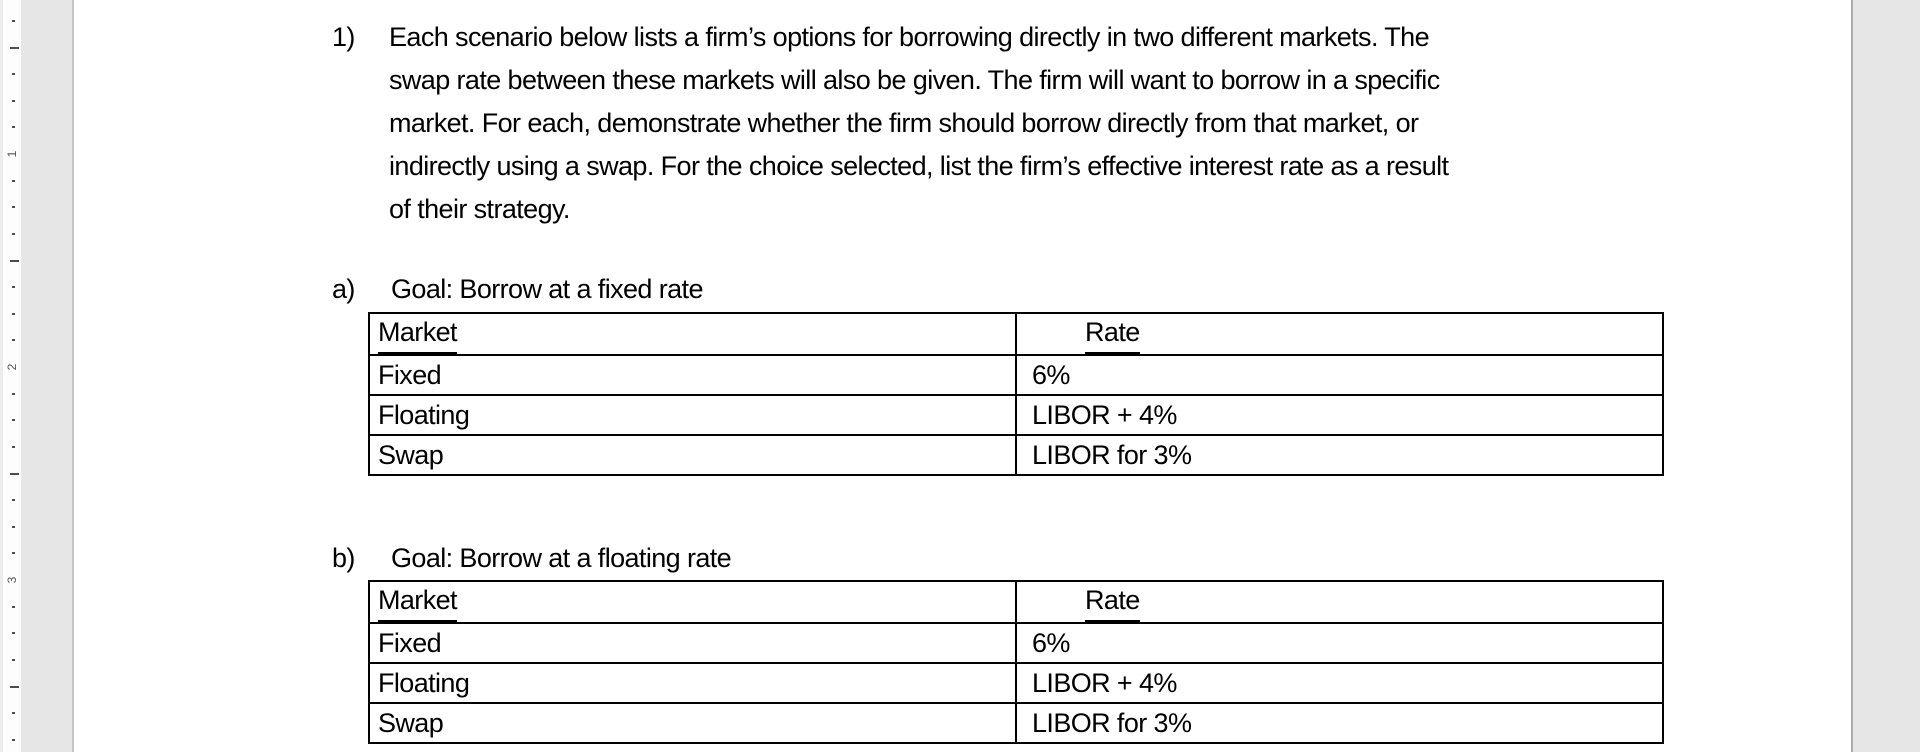  What do you see at coordinates (547, 289) in the screenshot?
I see `section-a-heading: Goal: Borrow at a fixed rate` at bounding box center [547, 289].